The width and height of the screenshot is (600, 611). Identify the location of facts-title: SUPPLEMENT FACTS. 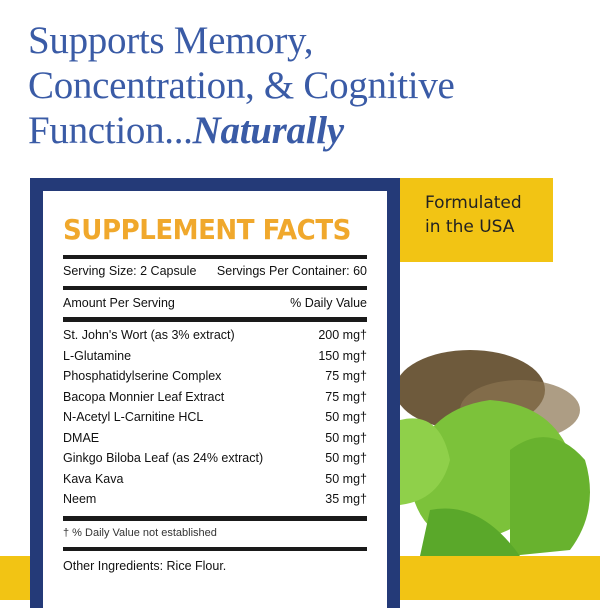
(207, 229).